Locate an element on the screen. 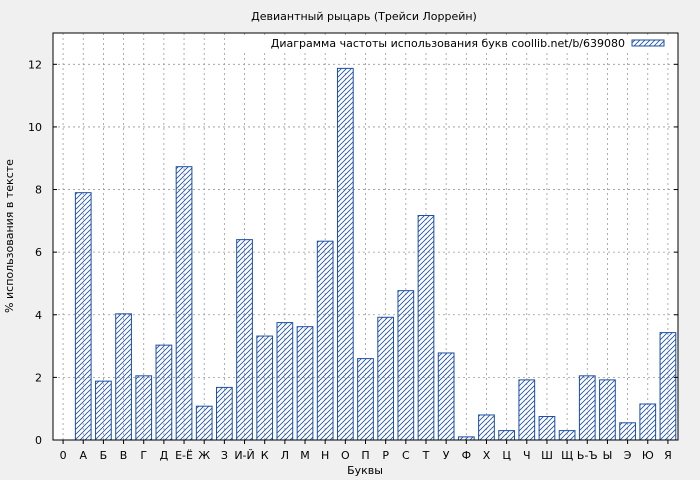 The width and height of the screenshot is (700, 480). x-axis: 0 А Б В Г Д Е-Ё Ж З И-Й К Л М Н О П Р С Т У Ф Х Ц Ч Ш Щ Ь-Ъ Ы Э Ю Я is located at coordinates (366, 451).